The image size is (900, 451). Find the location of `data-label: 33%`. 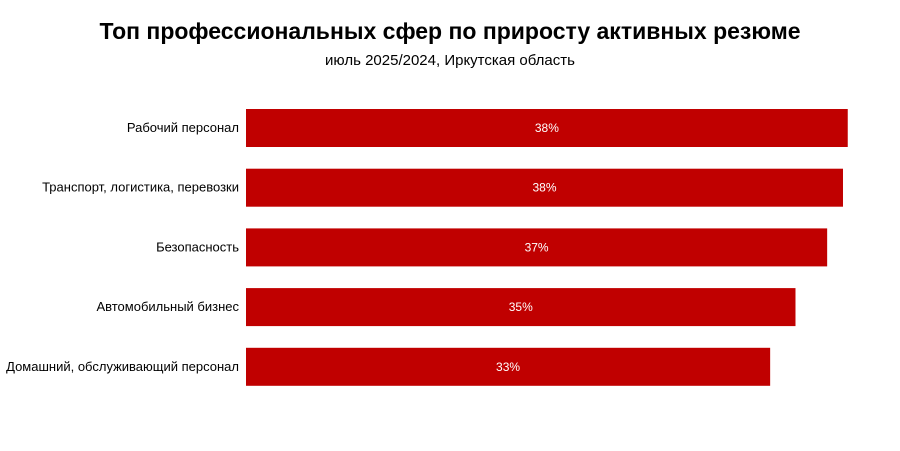

data-label: 33% is located at coordinates (508, 367).